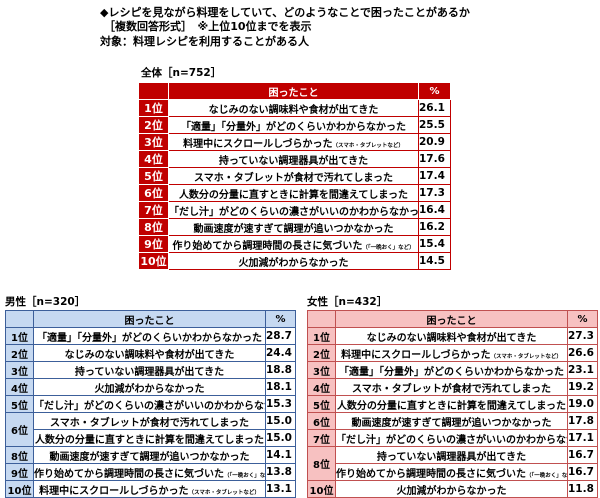 The height and width of the screenshot is (498, 600). I want to click on pct-cell: 17.3, so click(434, 193).